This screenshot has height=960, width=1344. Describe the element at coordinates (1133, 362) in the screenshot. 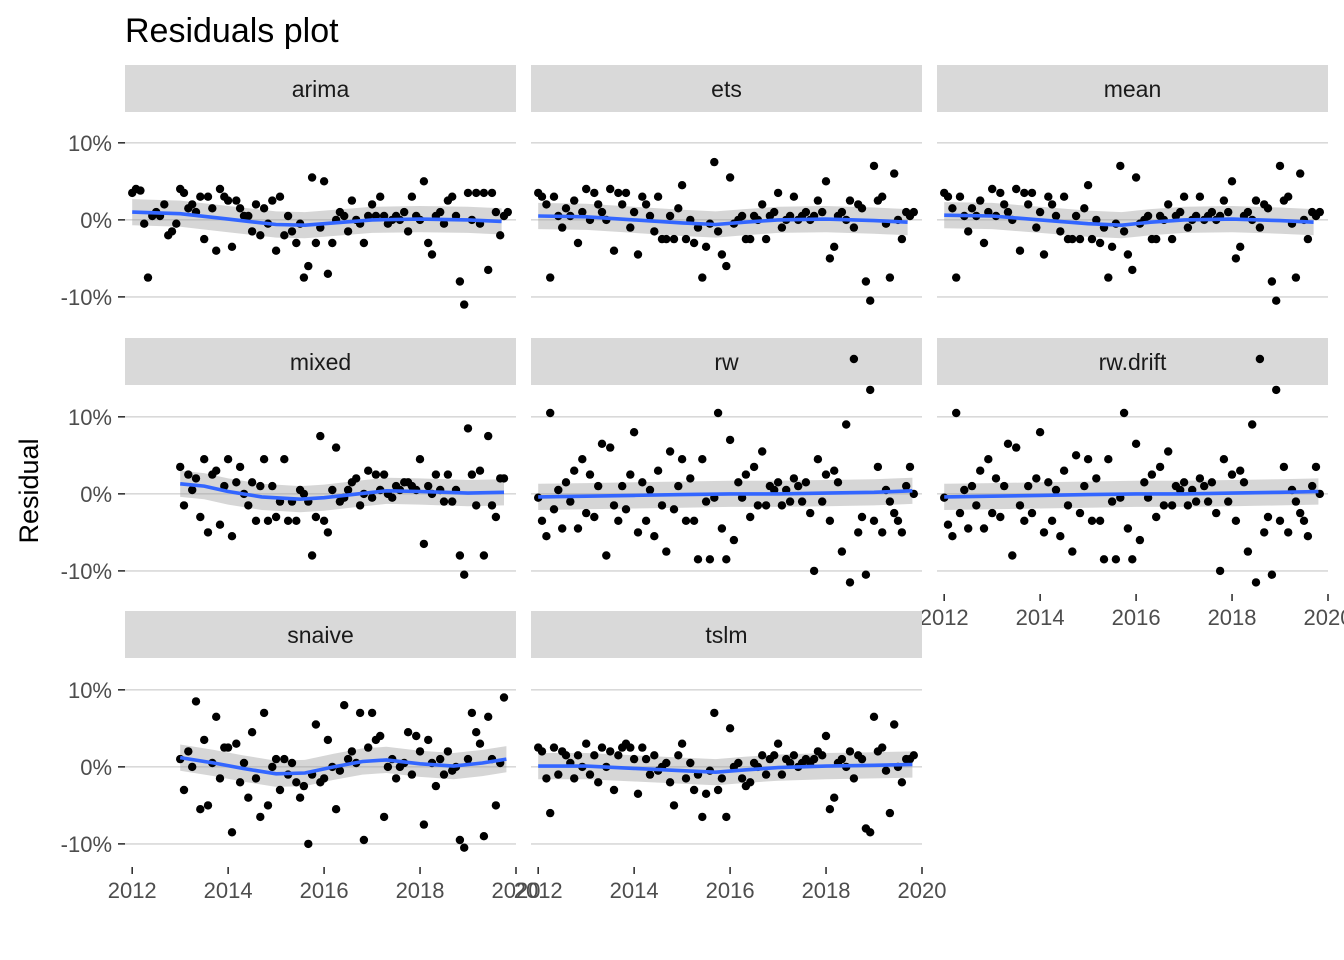

I see `facet-strip-label: rw.drift` at that location.